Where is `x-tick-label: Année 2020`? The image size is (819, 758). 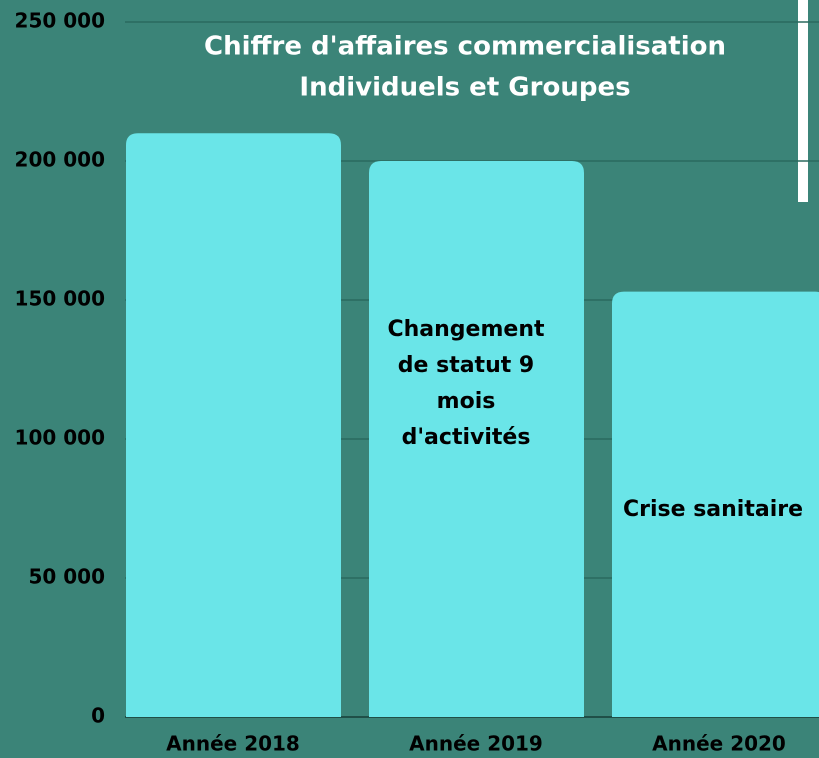 x-tick-label: Année 2020 is located at coordinates (719, 744).